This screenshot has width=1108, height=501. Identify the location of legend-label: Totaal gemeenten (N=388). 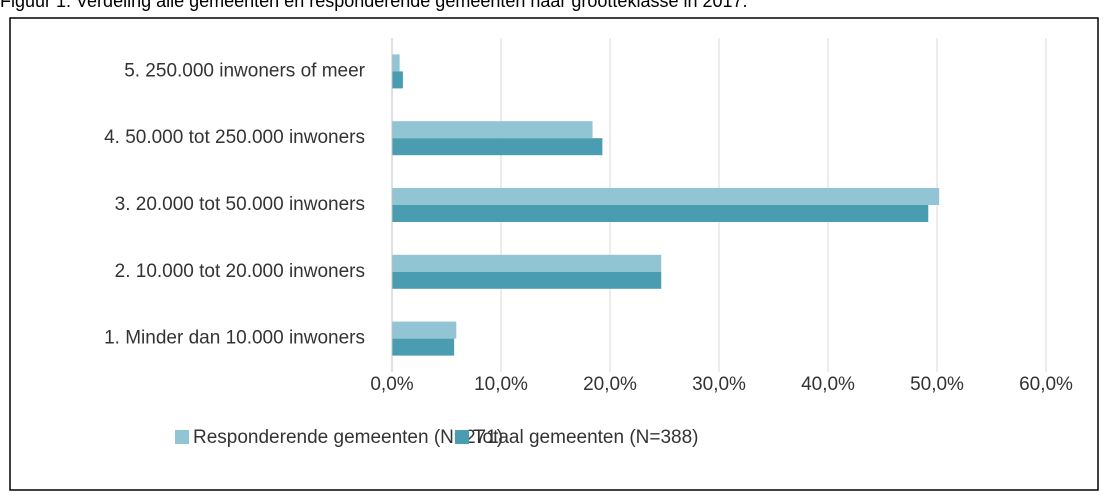
(586, 437).